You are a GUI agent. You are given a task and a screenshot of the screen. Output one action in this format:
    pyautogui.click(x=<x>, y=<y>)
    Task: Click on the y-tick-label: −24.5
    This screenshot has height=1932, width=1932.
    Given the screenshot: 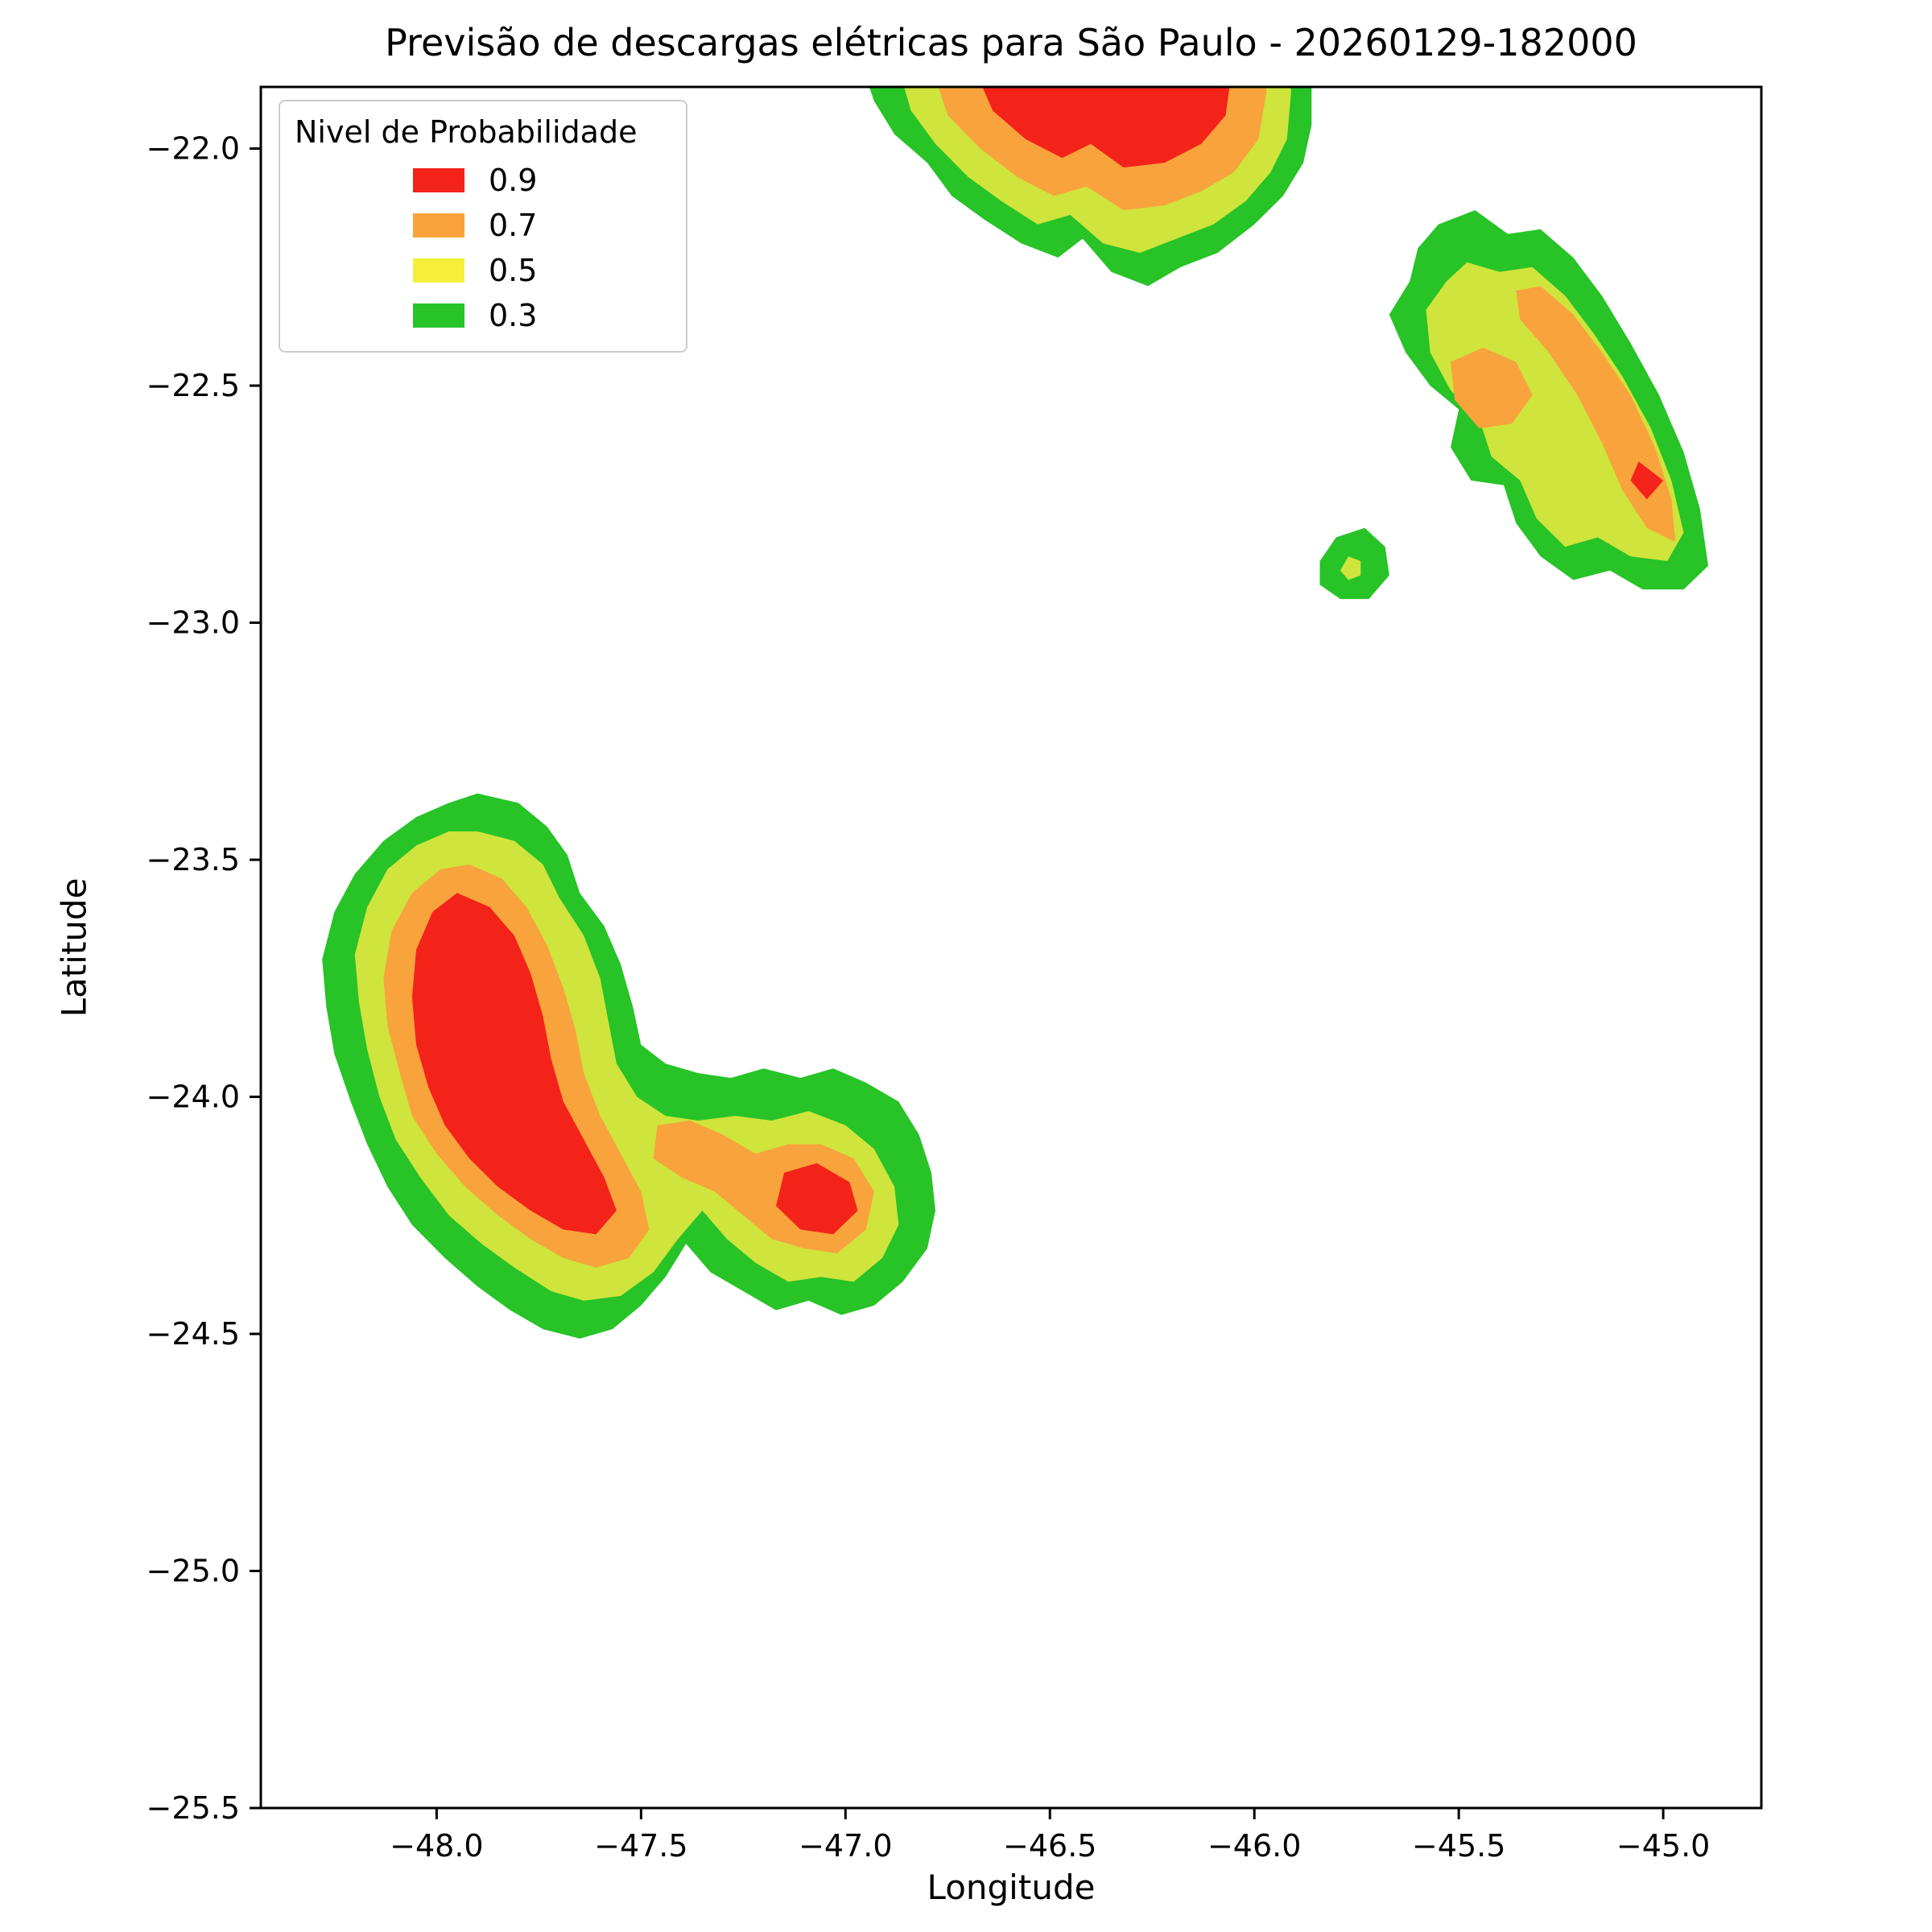 What is the action you would take?
    pyautogui.click(x=193, y=1334)
    